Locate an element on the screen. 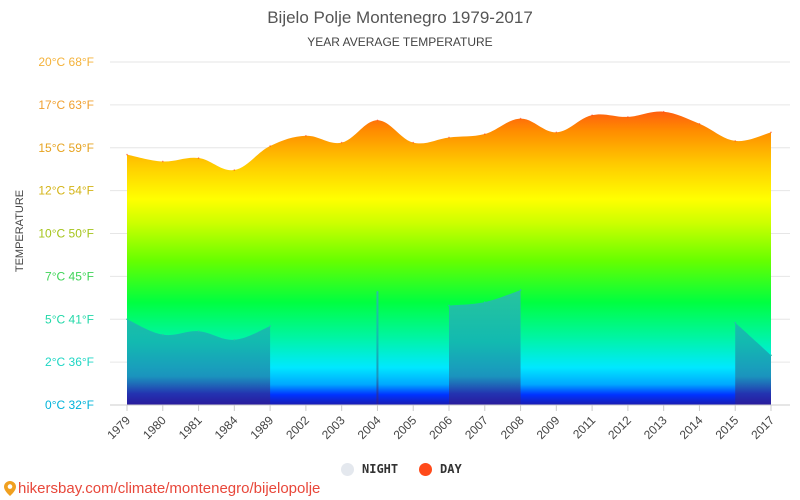 The height and width of the screenshot is (500, 800). x-tick-label: 2014 is located at coordinates (691, 427).